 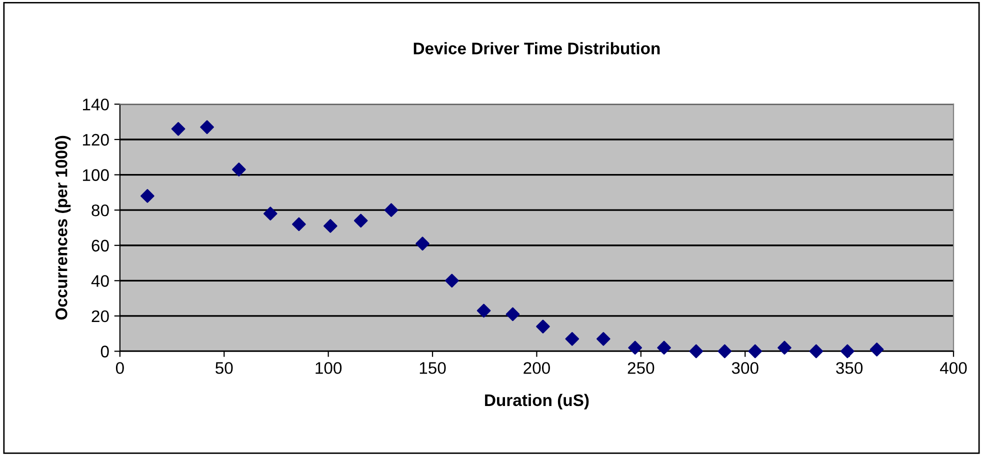 What do you see at coordinates (100, 210) in the screenshot?
I see `y-tick-label: 80` at bounding box center [100, 210].